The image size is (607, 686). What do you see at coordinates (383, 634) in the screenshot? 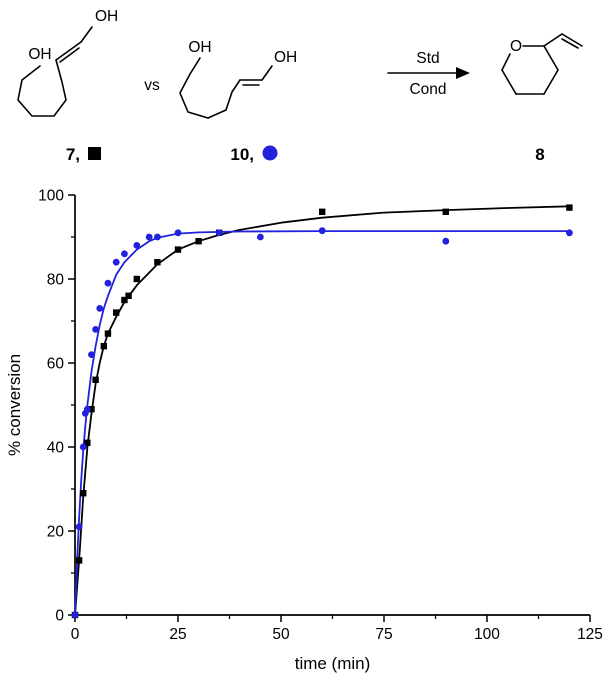
I see `x-tick-label: 75` at bounding box center [383, 634].